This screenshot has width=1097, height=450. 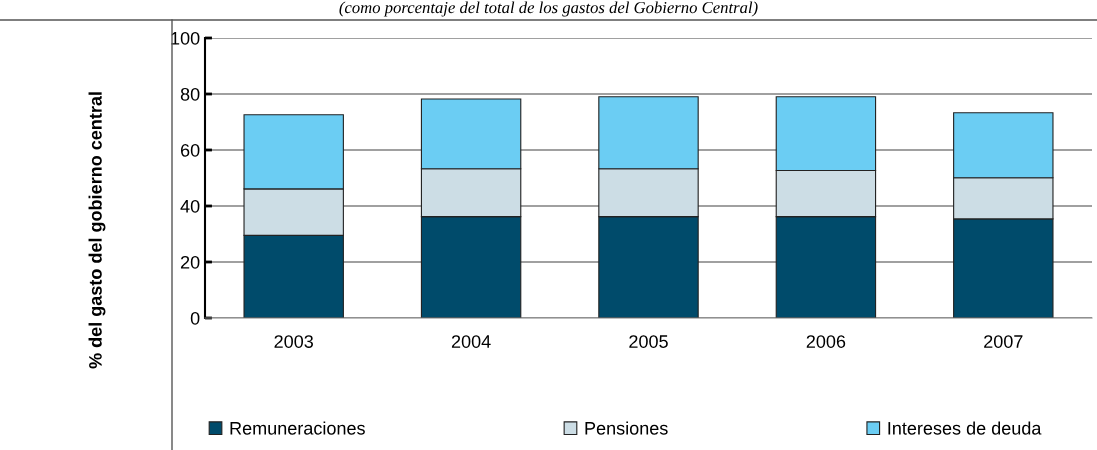 I want to click on y-tick-label: 80, so click(x=190, y=94).